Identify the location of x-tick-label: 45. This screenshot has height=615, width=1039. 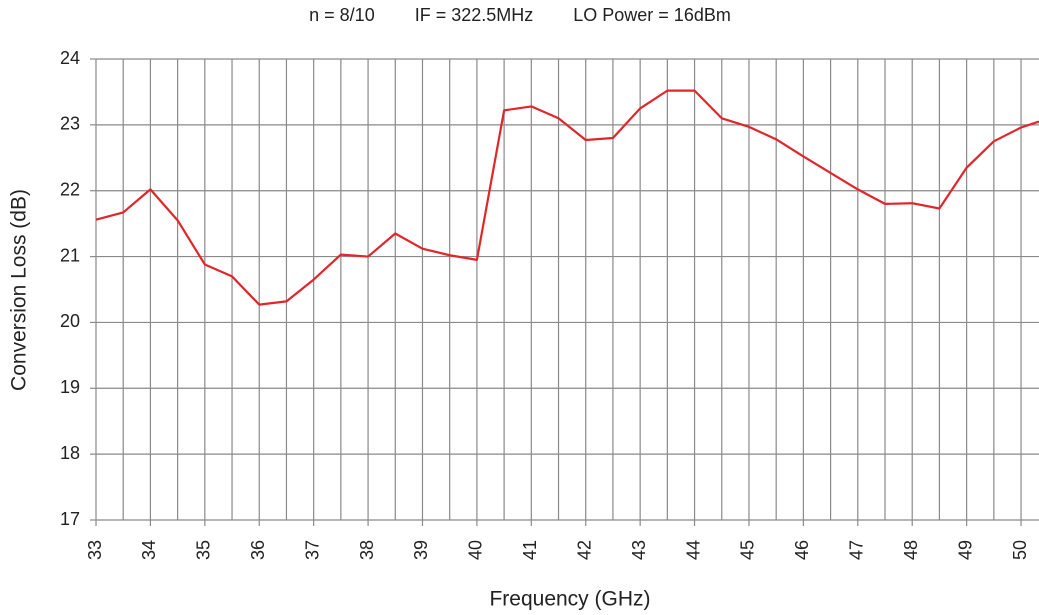
(748, 550).